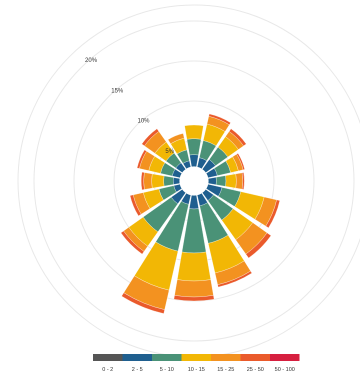 This screenshot has height=384, width=360. What do you see at coordinates (196, 370) in the screenshot?
I see `legend-label: 10 - 15` at bounding box center [196, 370].